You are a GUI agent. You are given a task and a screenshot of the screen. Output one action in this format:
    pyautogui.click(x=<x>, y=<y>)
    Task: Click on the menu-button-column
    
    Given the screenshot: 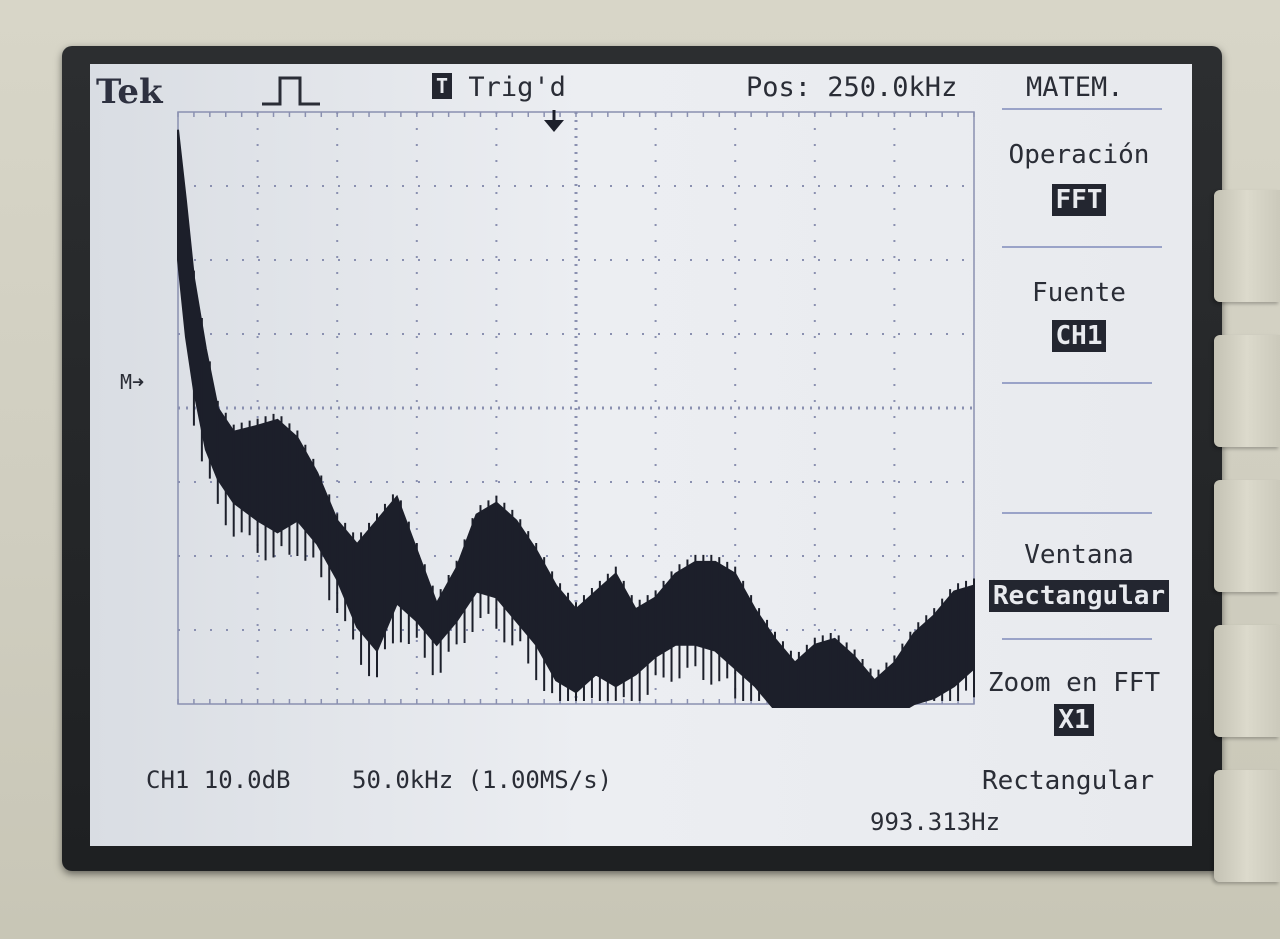 What is the action you would take?
    pyautogui.click(x=1240, y=549)
    